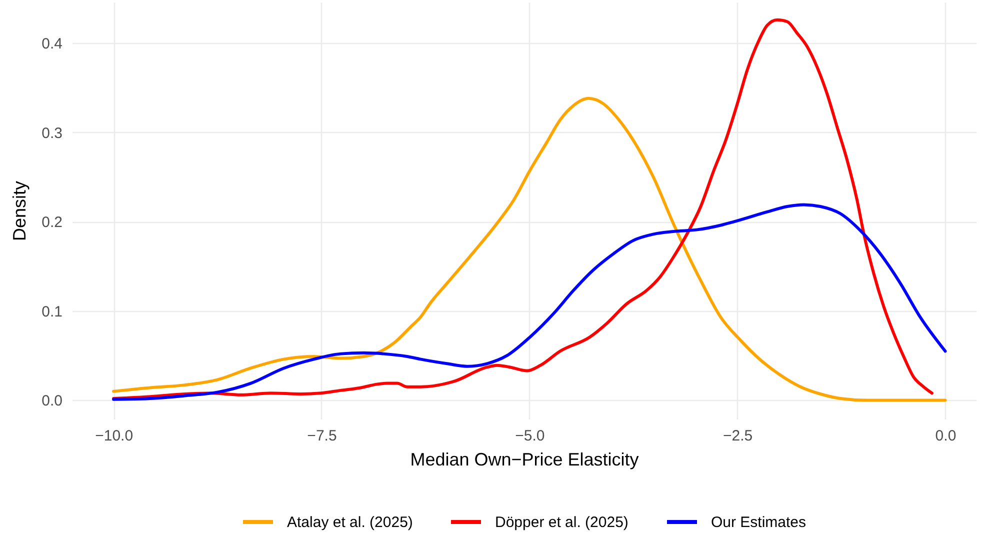  Describe the element at coordinates (758, 522) in the screenshot. I see `legend-label: Our Estimates` at that location.